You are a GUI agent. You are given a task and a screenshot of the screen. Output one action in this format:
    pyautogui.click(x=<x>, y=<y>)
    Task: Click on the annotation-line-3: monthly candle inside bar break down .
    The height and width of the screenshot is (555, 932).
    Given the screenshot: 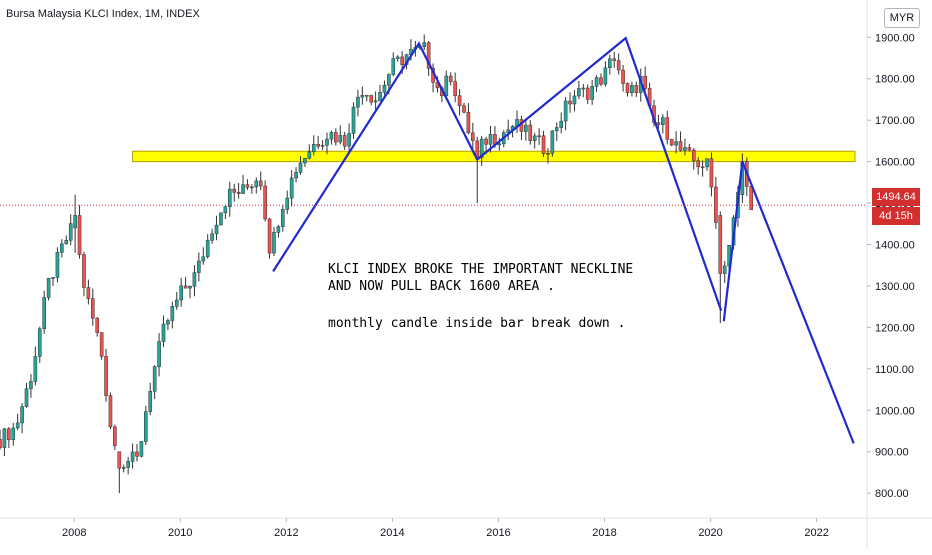 What is the action you would take?
    pyautogui.click(x=477, y=323)
    